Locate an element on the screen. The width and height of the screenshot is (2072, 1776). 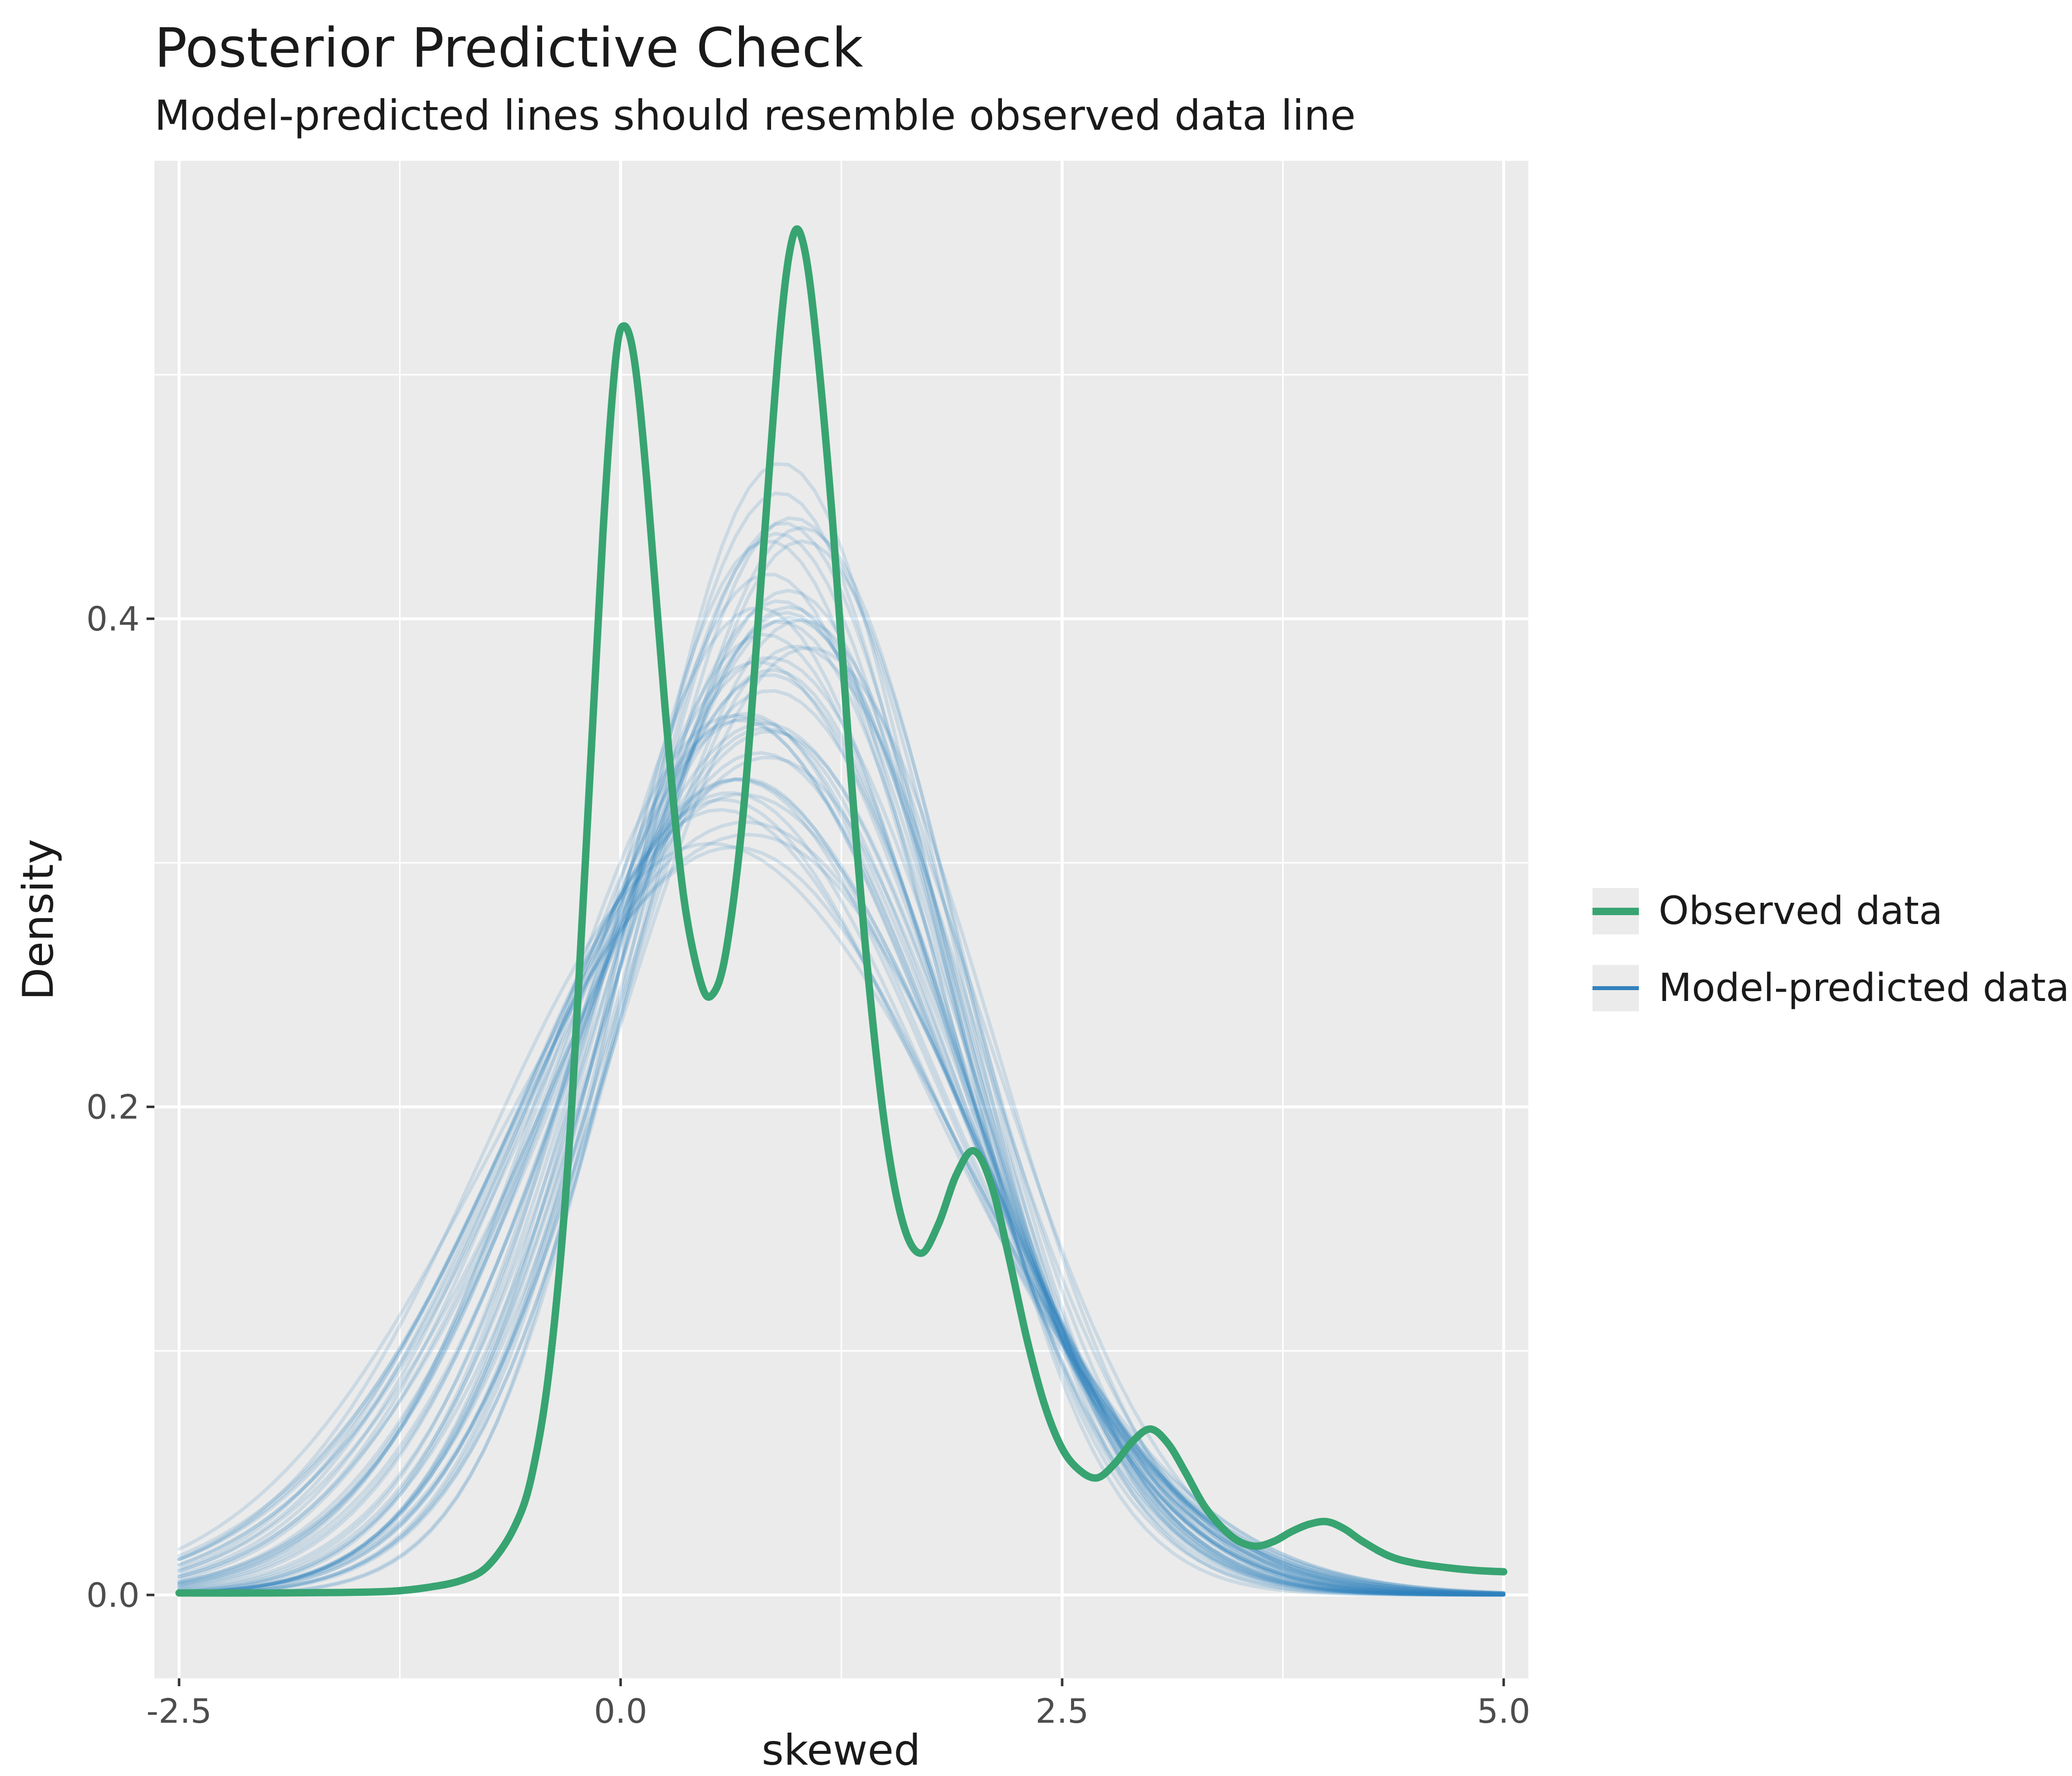
legend-item-observed: Observed data is located at coordinates (1831, 911).